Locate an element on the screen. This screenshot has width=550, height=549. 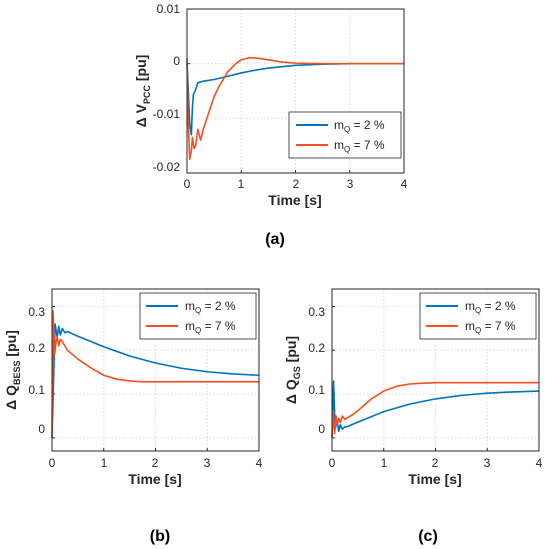
panel-b-xtick-2: 2 is located at coordinates (155, 463).